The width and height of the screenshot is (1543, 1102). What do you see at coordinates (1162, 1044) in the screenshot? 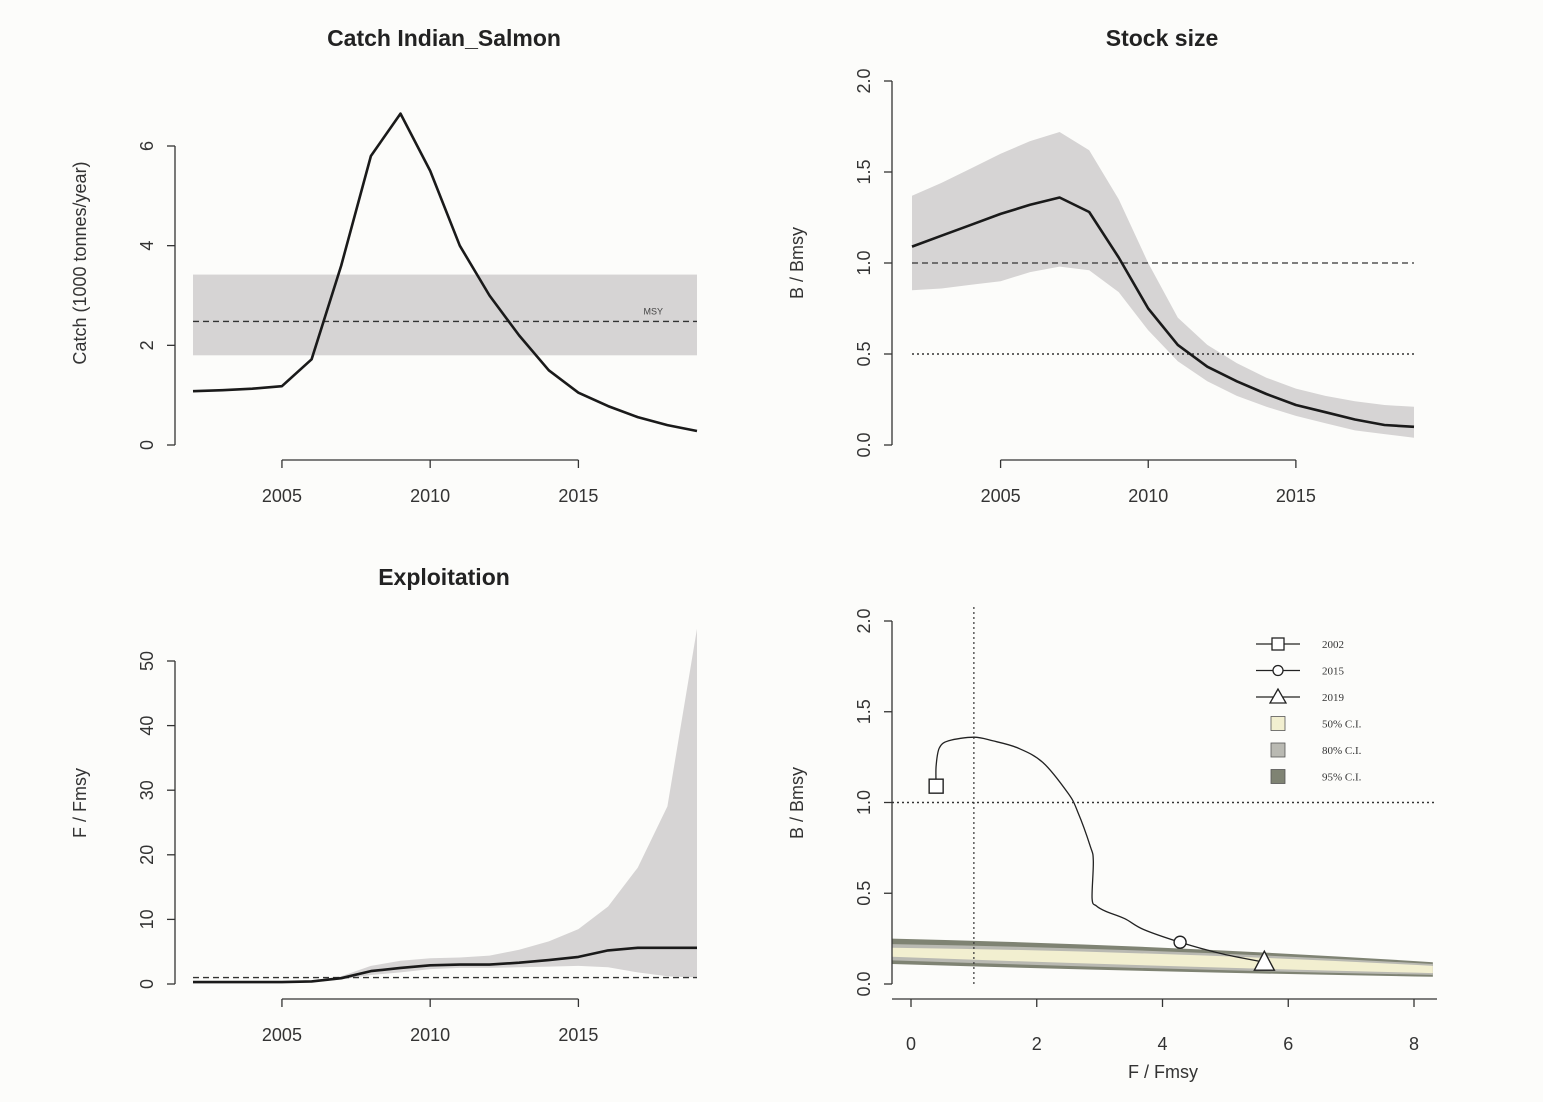
I see `x-tick-label: 4` at bounding box center [1162, 1044].